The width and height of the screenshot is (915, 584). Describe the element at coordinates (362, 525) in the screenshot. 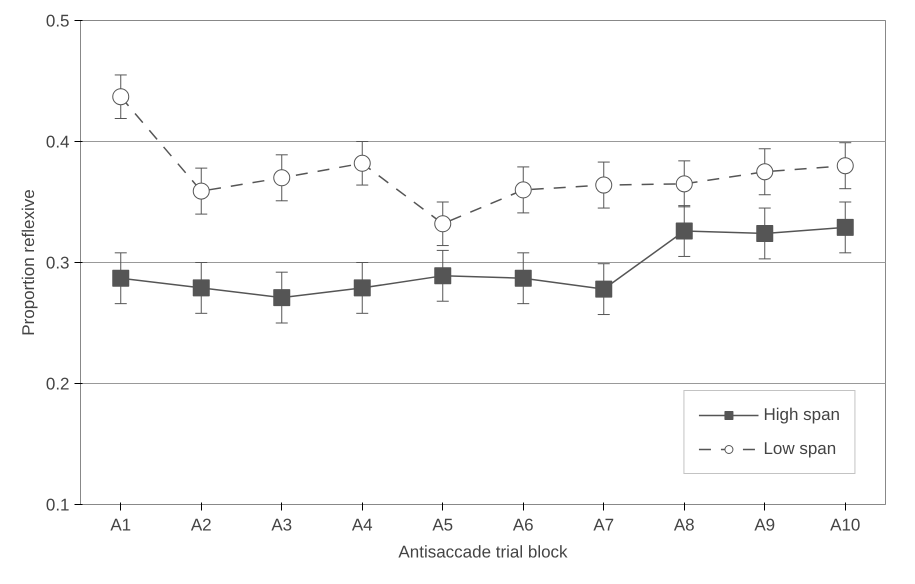

I see `x-tick-label: A4` at that location.